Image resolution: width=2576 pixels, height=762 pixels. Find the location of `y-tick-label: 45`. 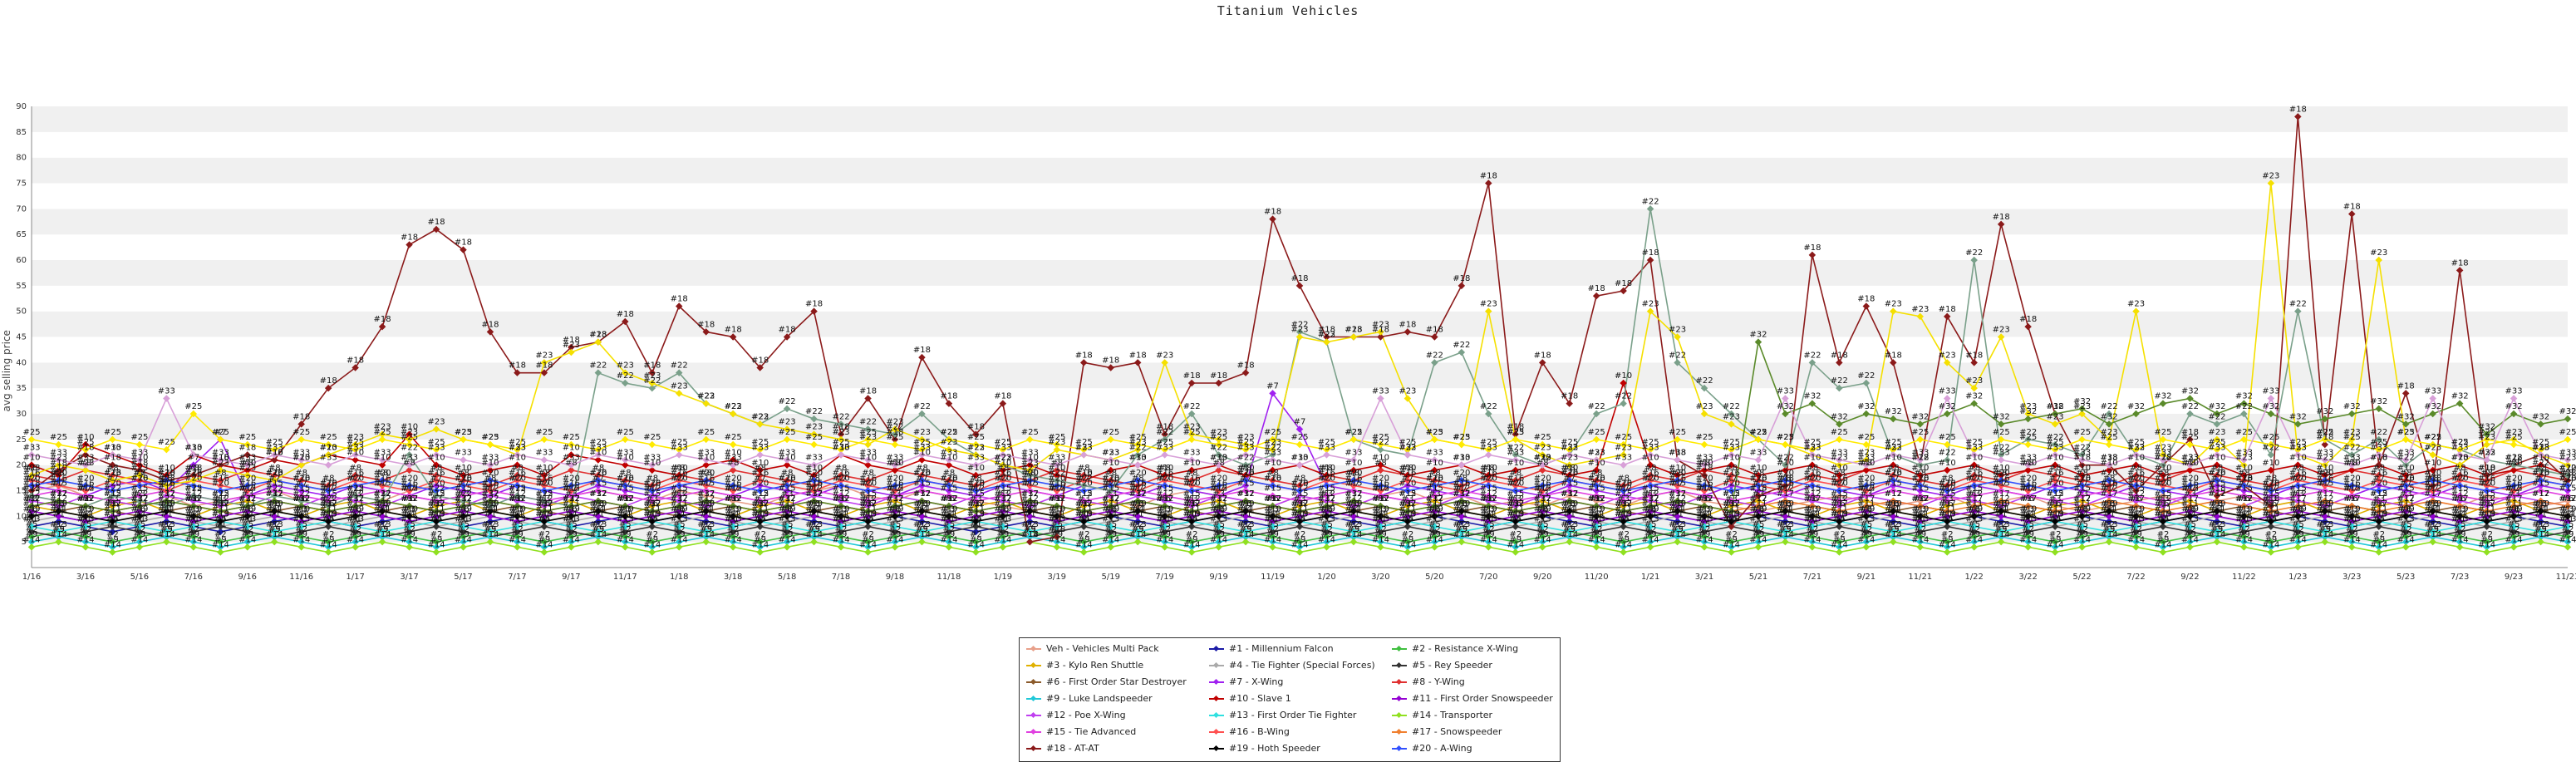

y-tick-label: 45 is located at coordinates (22, 337).